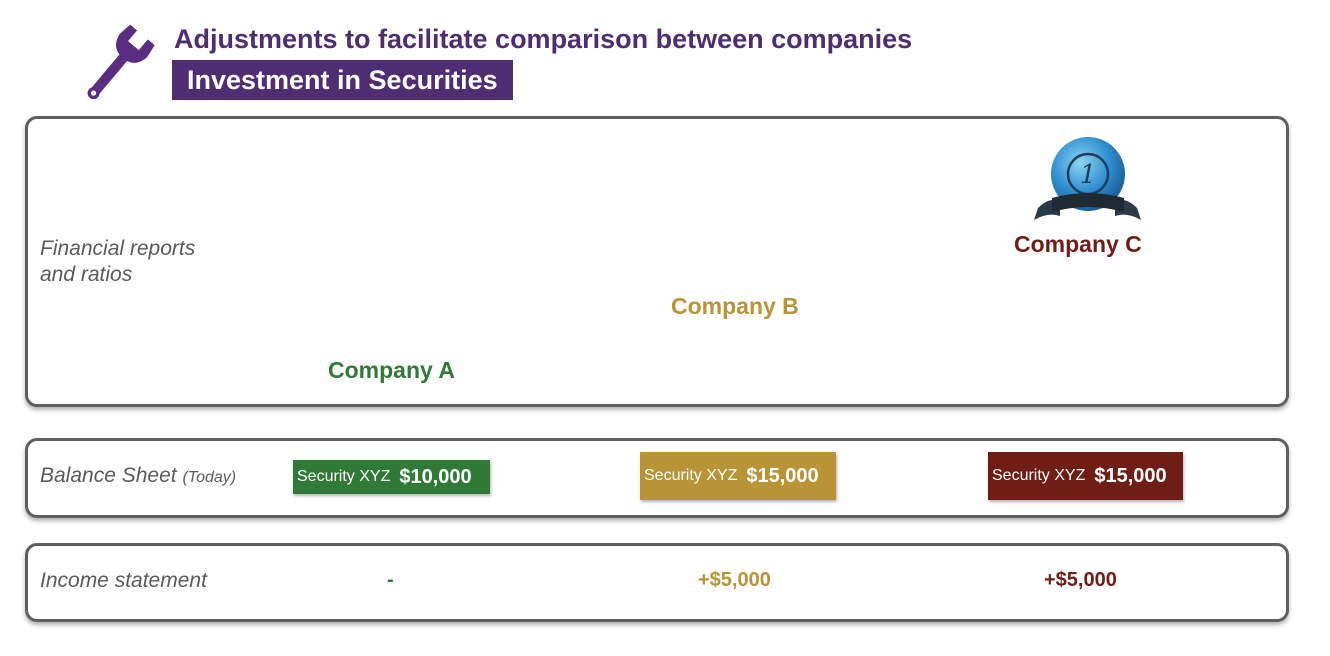 Image resolution: width=1330 pixels, height=656 pixels. Describe the element at coordinates (657, 582) in the screenshot. I see `income-statement-panel` at that location.